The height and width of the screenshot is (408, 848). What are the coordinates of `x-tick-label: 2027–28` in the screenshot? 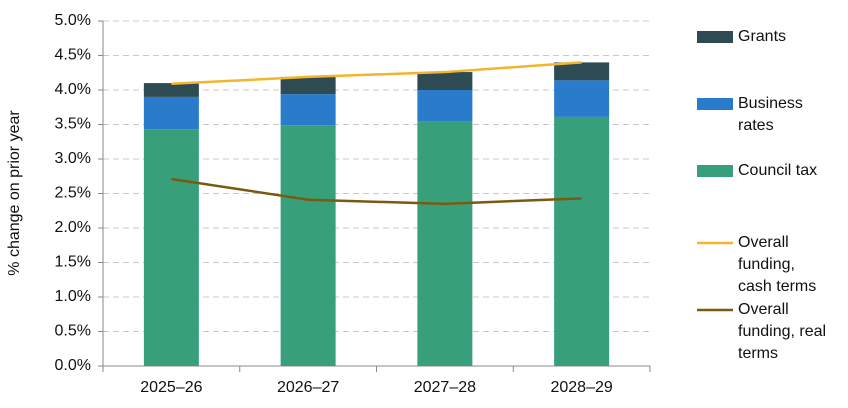 It's located at (445, 387).